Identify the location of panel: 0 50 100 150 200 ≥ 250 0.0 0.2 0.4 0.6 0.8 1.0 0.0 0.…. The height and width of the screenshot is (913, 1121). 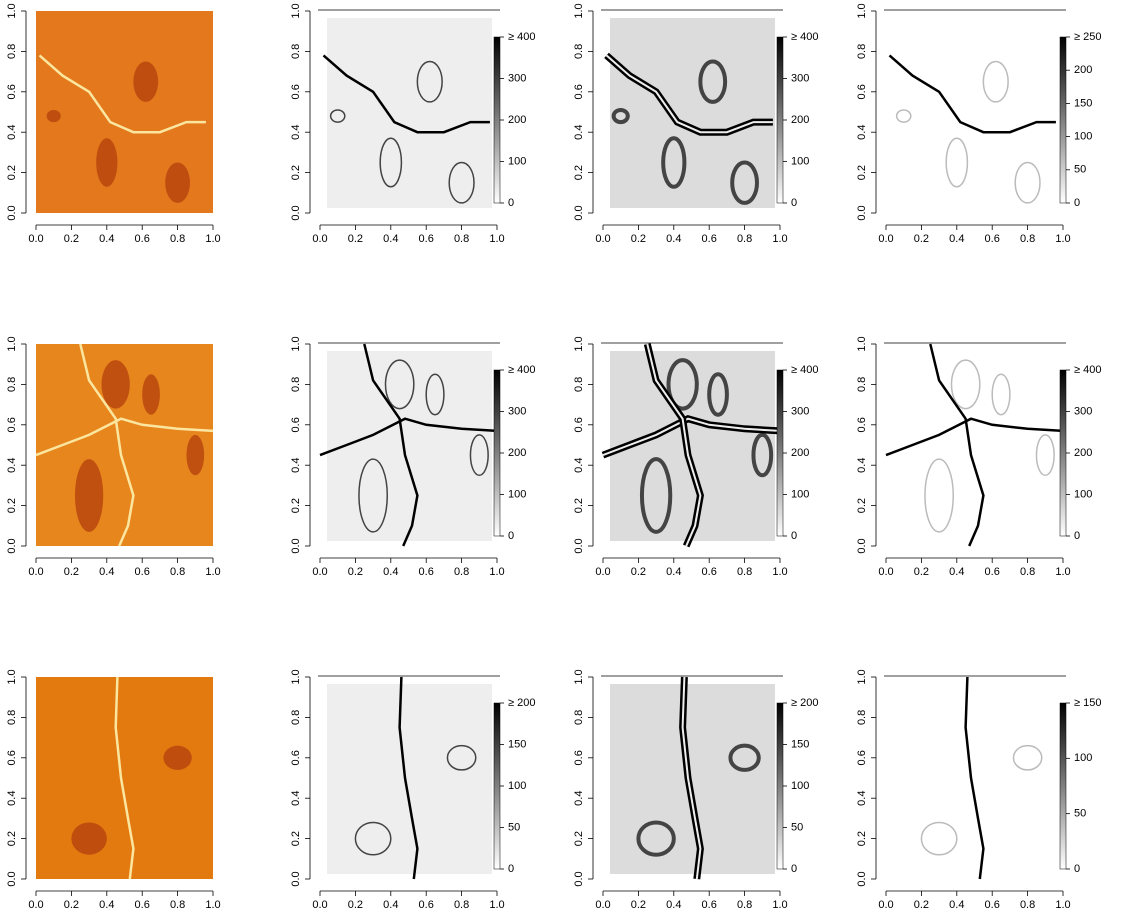
(979, 124).